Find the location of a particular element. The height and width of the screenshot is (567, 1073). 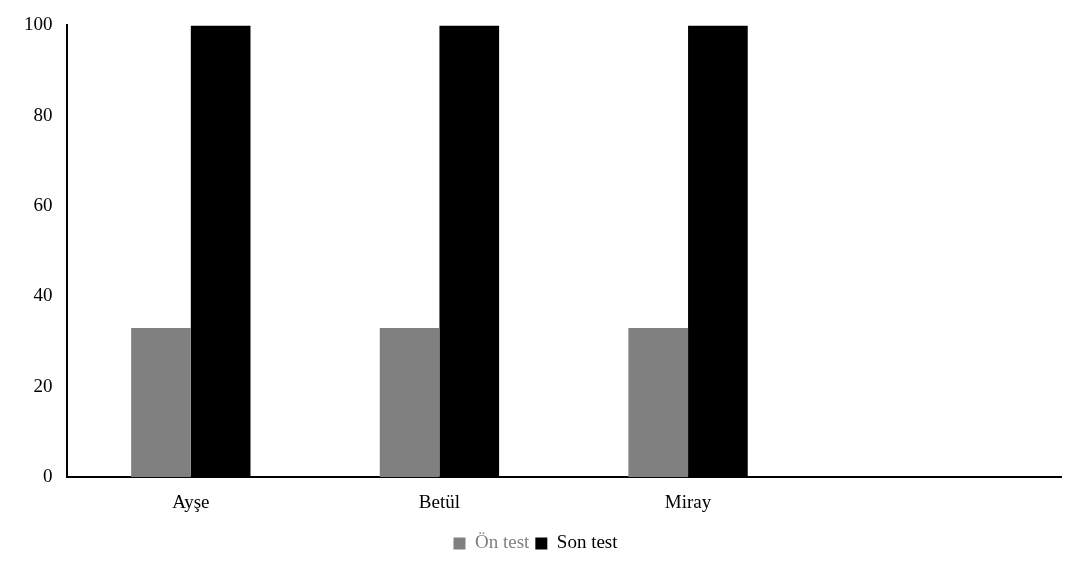

legend-label: Ön test is located at coordinates (502, 542).